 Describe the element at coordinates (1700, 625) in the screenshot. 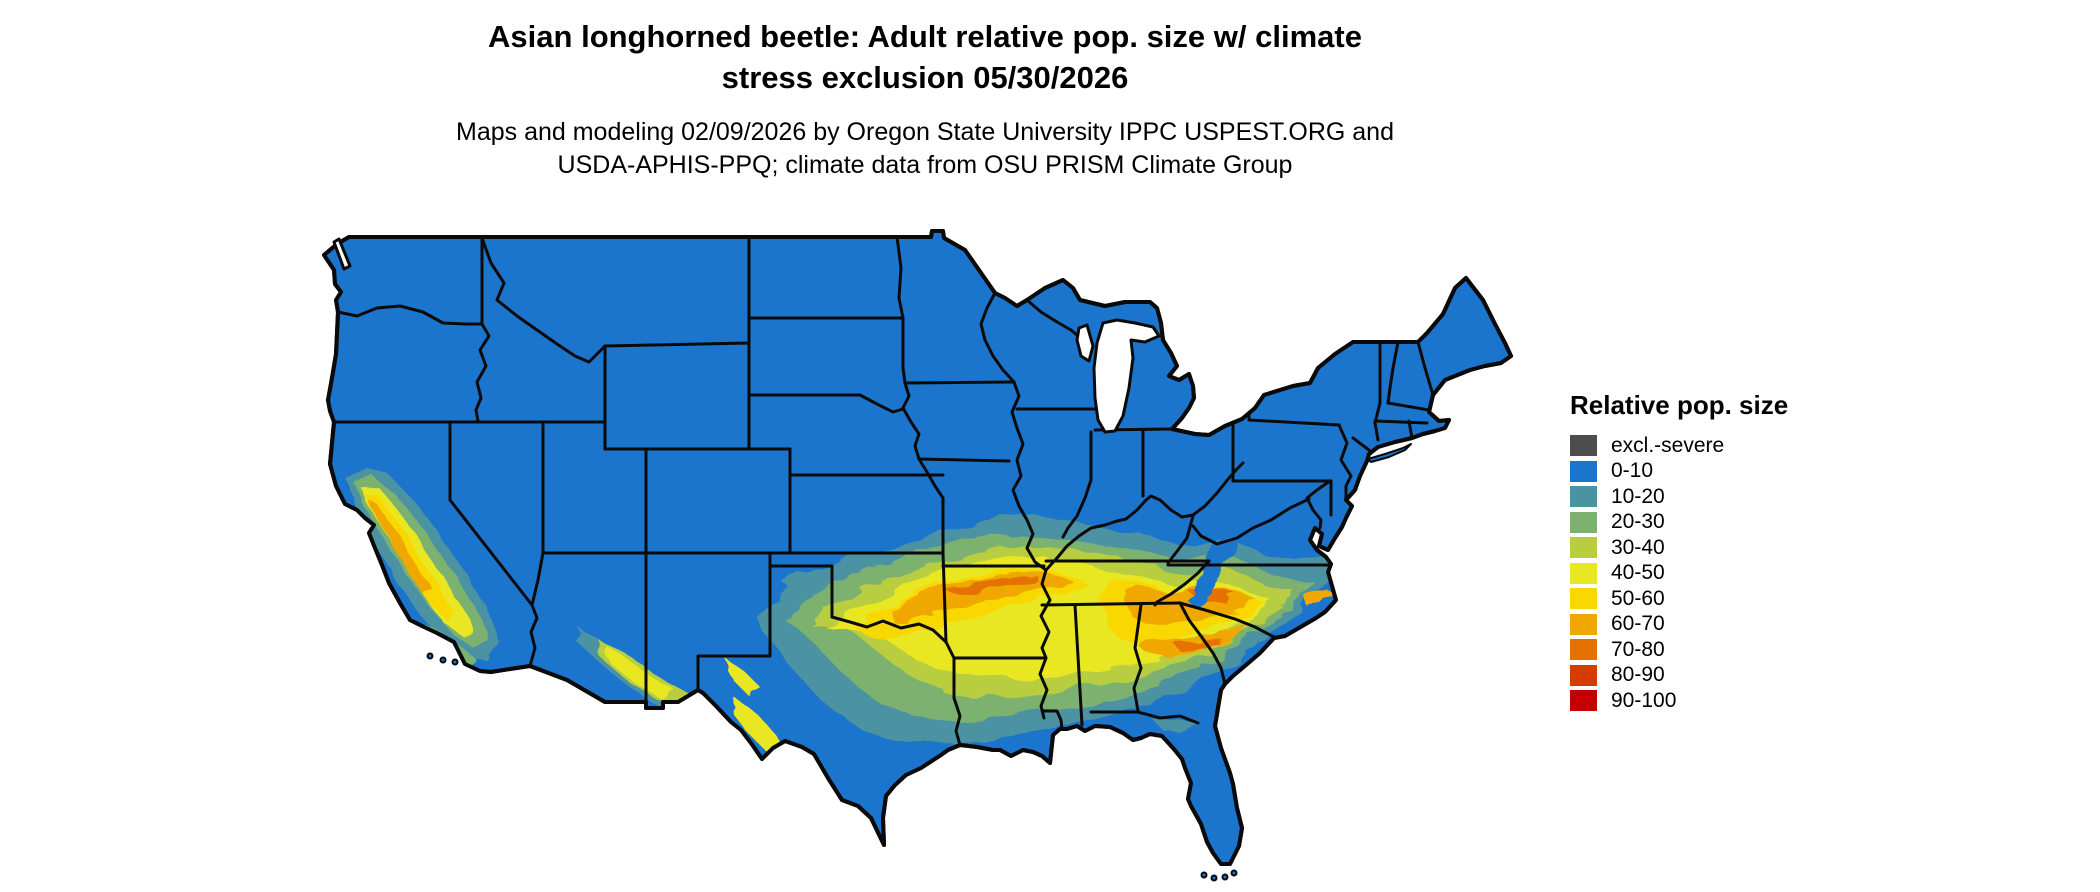

I see `legend-entry: 60-70` at that location.